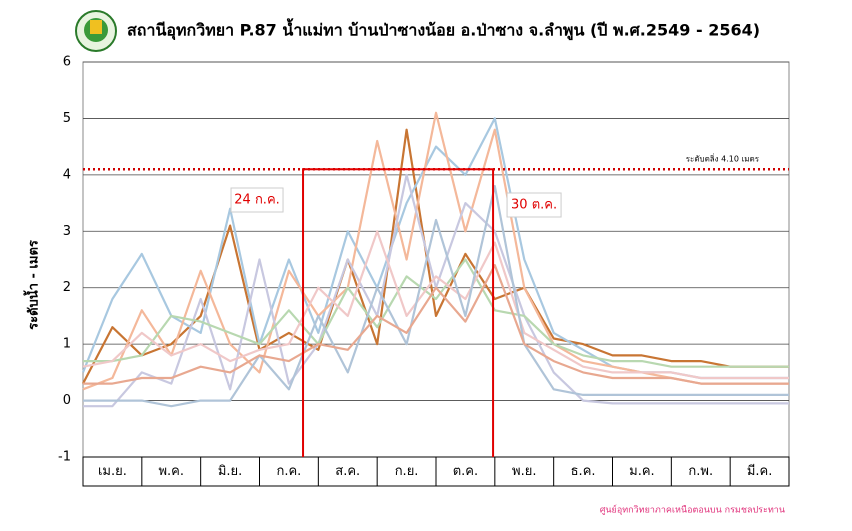 This screenshot has height=531, width=852. I want to click on threshold-label: ระดับตลิ่ง 4.10 เมตร, so click(723, 158).